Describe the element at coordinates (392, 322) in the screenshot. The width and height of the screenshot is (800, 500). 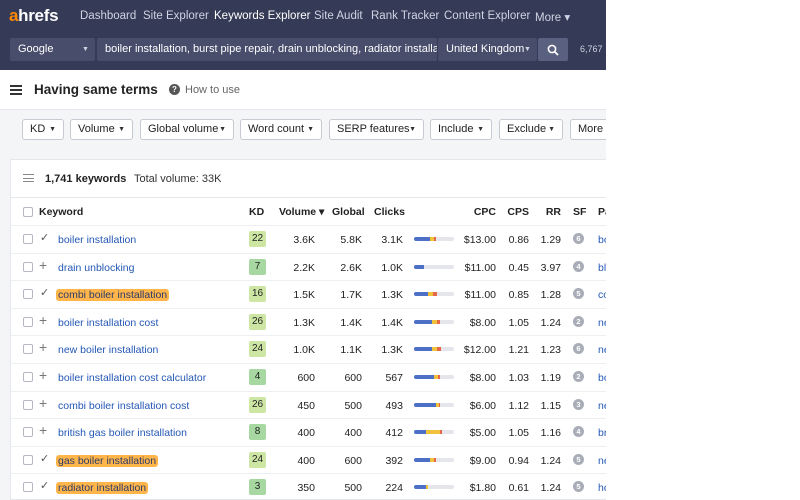
I see `clicks-cell: 1.4K` at that location.